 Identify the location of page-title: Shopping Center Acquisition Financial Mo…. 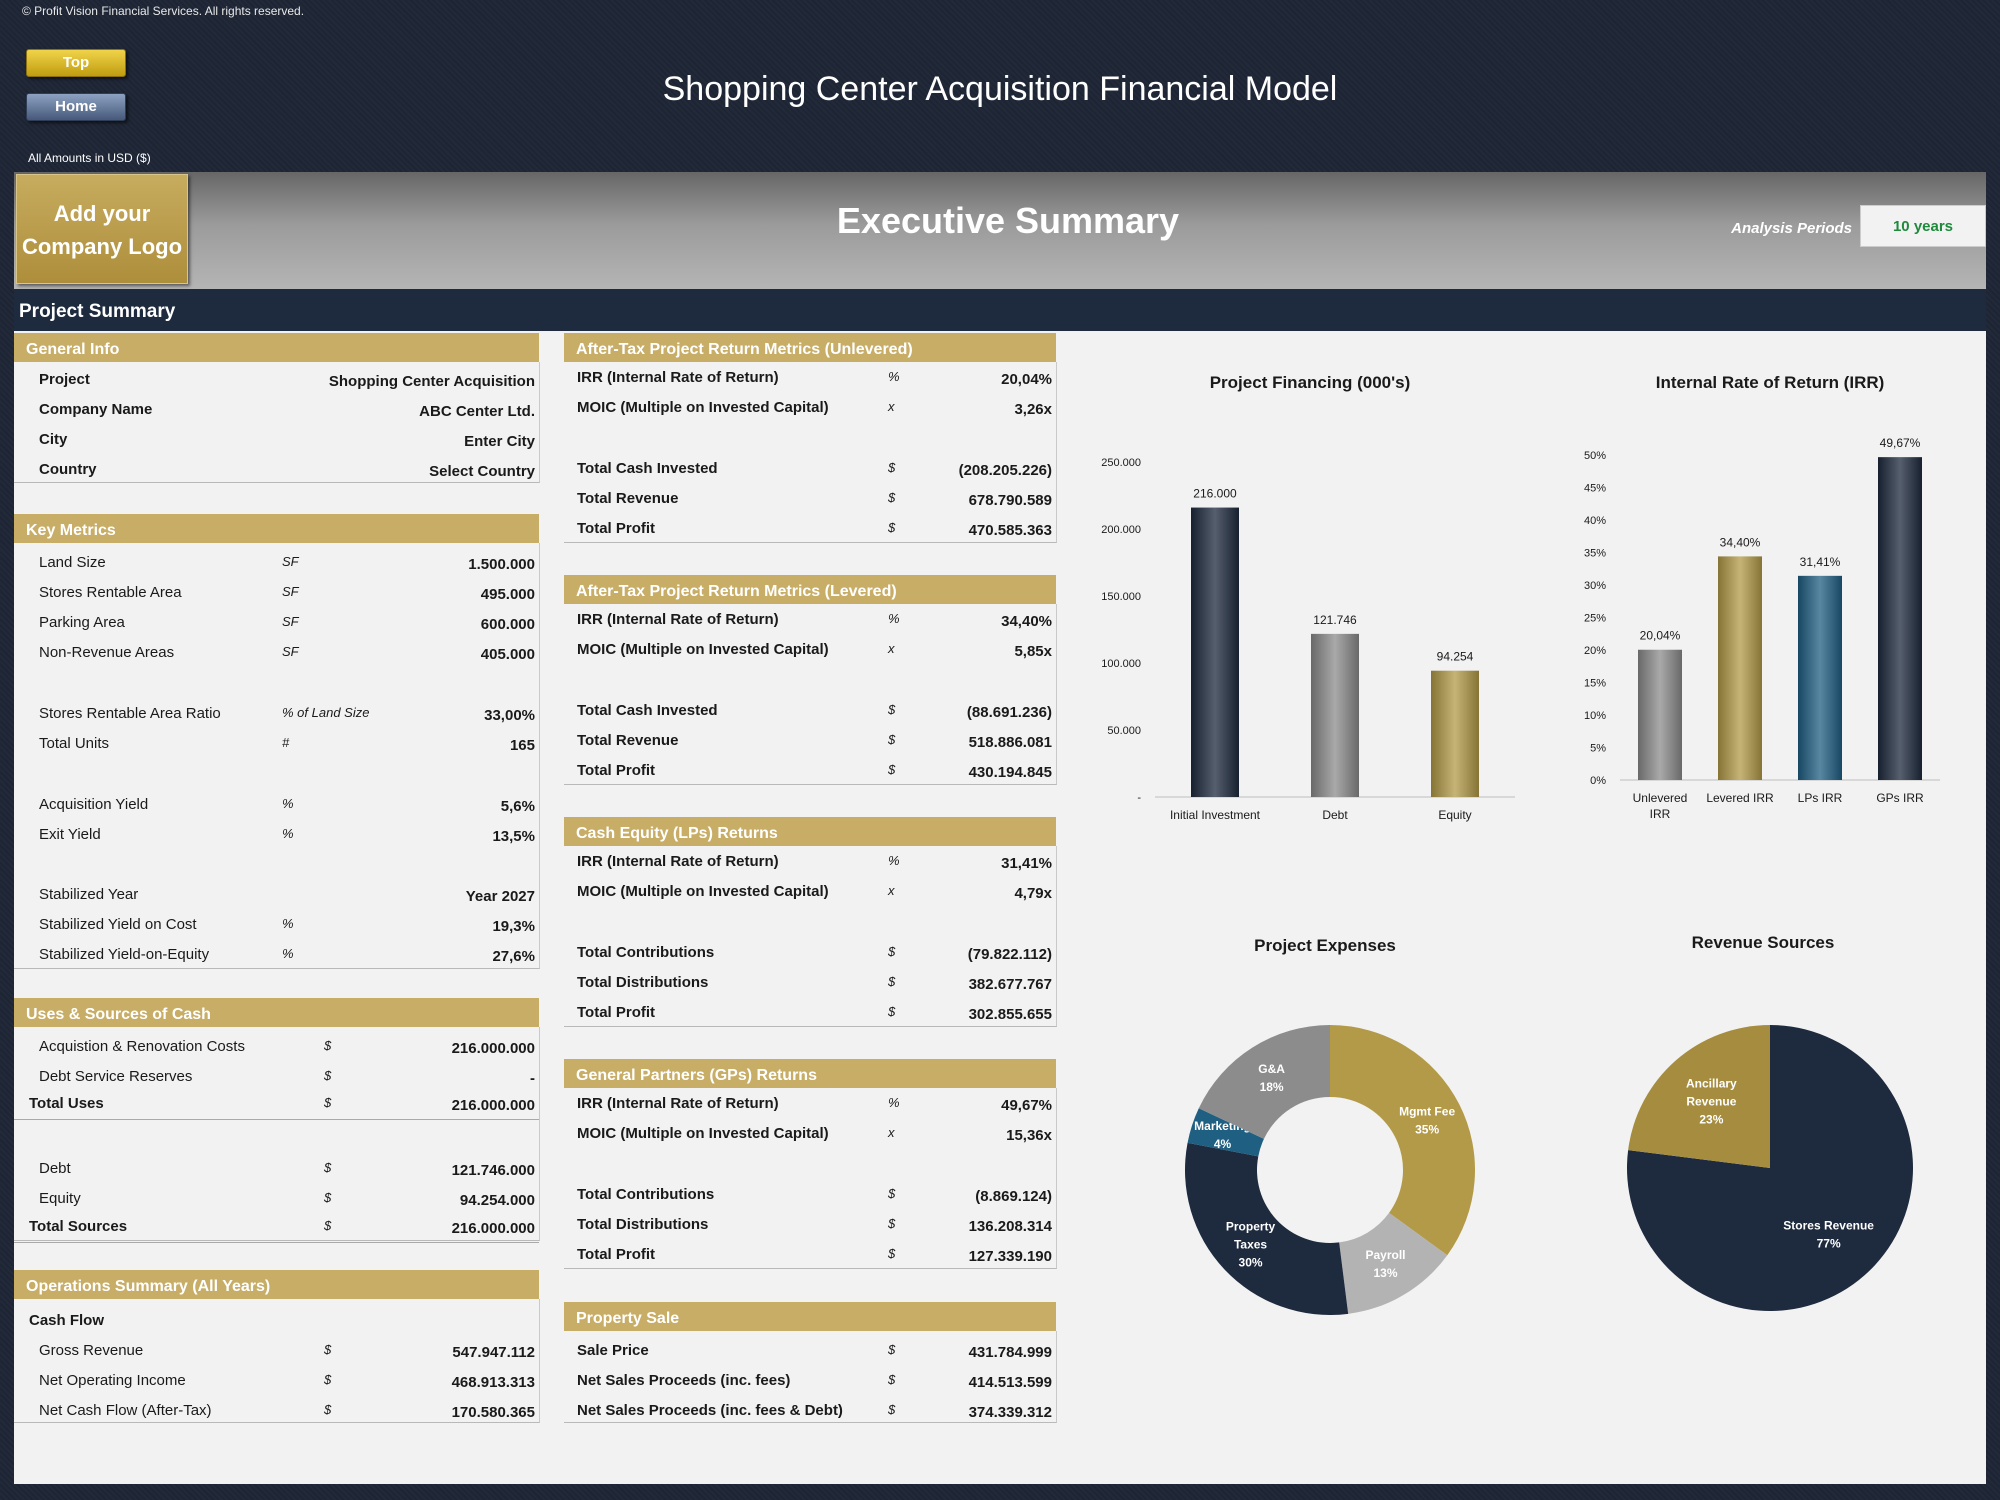
(1000, 89).